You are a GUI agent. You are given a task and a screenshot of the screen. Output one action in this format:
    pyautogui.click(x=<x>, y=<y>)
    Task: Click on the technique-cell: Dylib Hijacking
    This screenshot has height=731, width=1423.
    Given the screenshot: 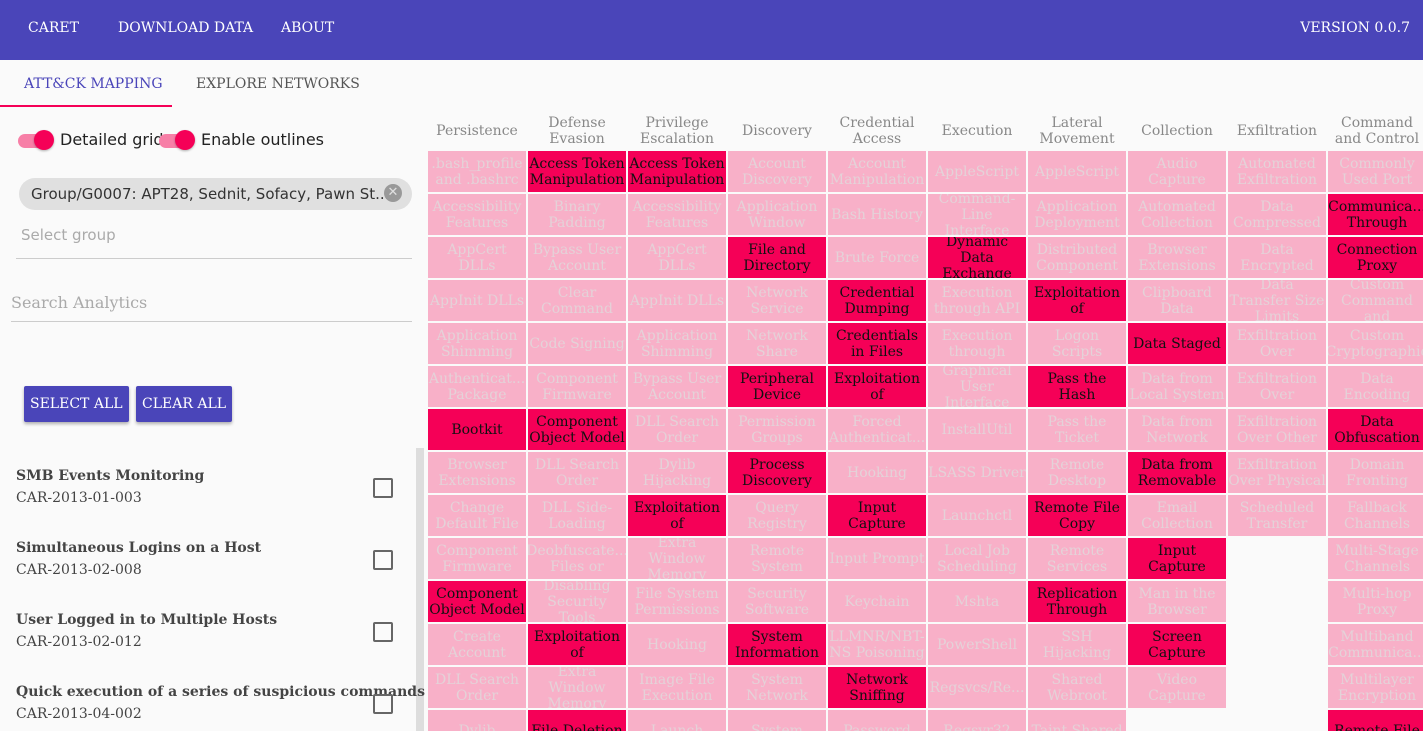 What is the action you would take?
    pyautogui.click(x=677, y=472)
    